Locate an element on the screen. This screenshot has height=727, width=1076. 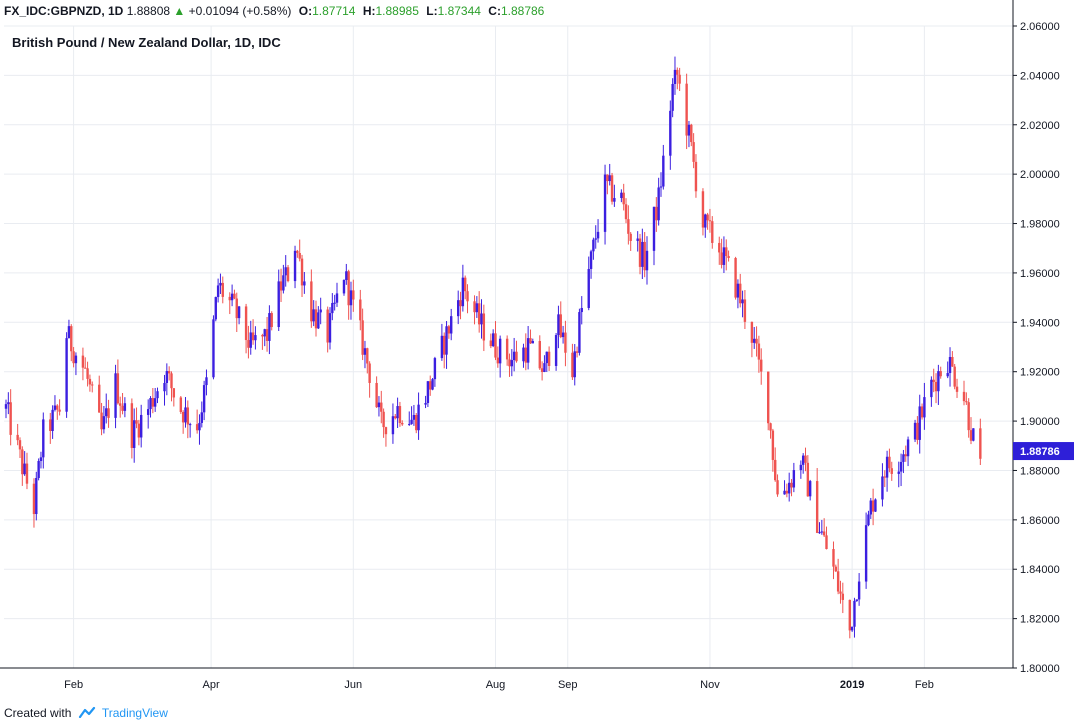
last-price-label: 1.88786 is located at coordinates (1040, 452).